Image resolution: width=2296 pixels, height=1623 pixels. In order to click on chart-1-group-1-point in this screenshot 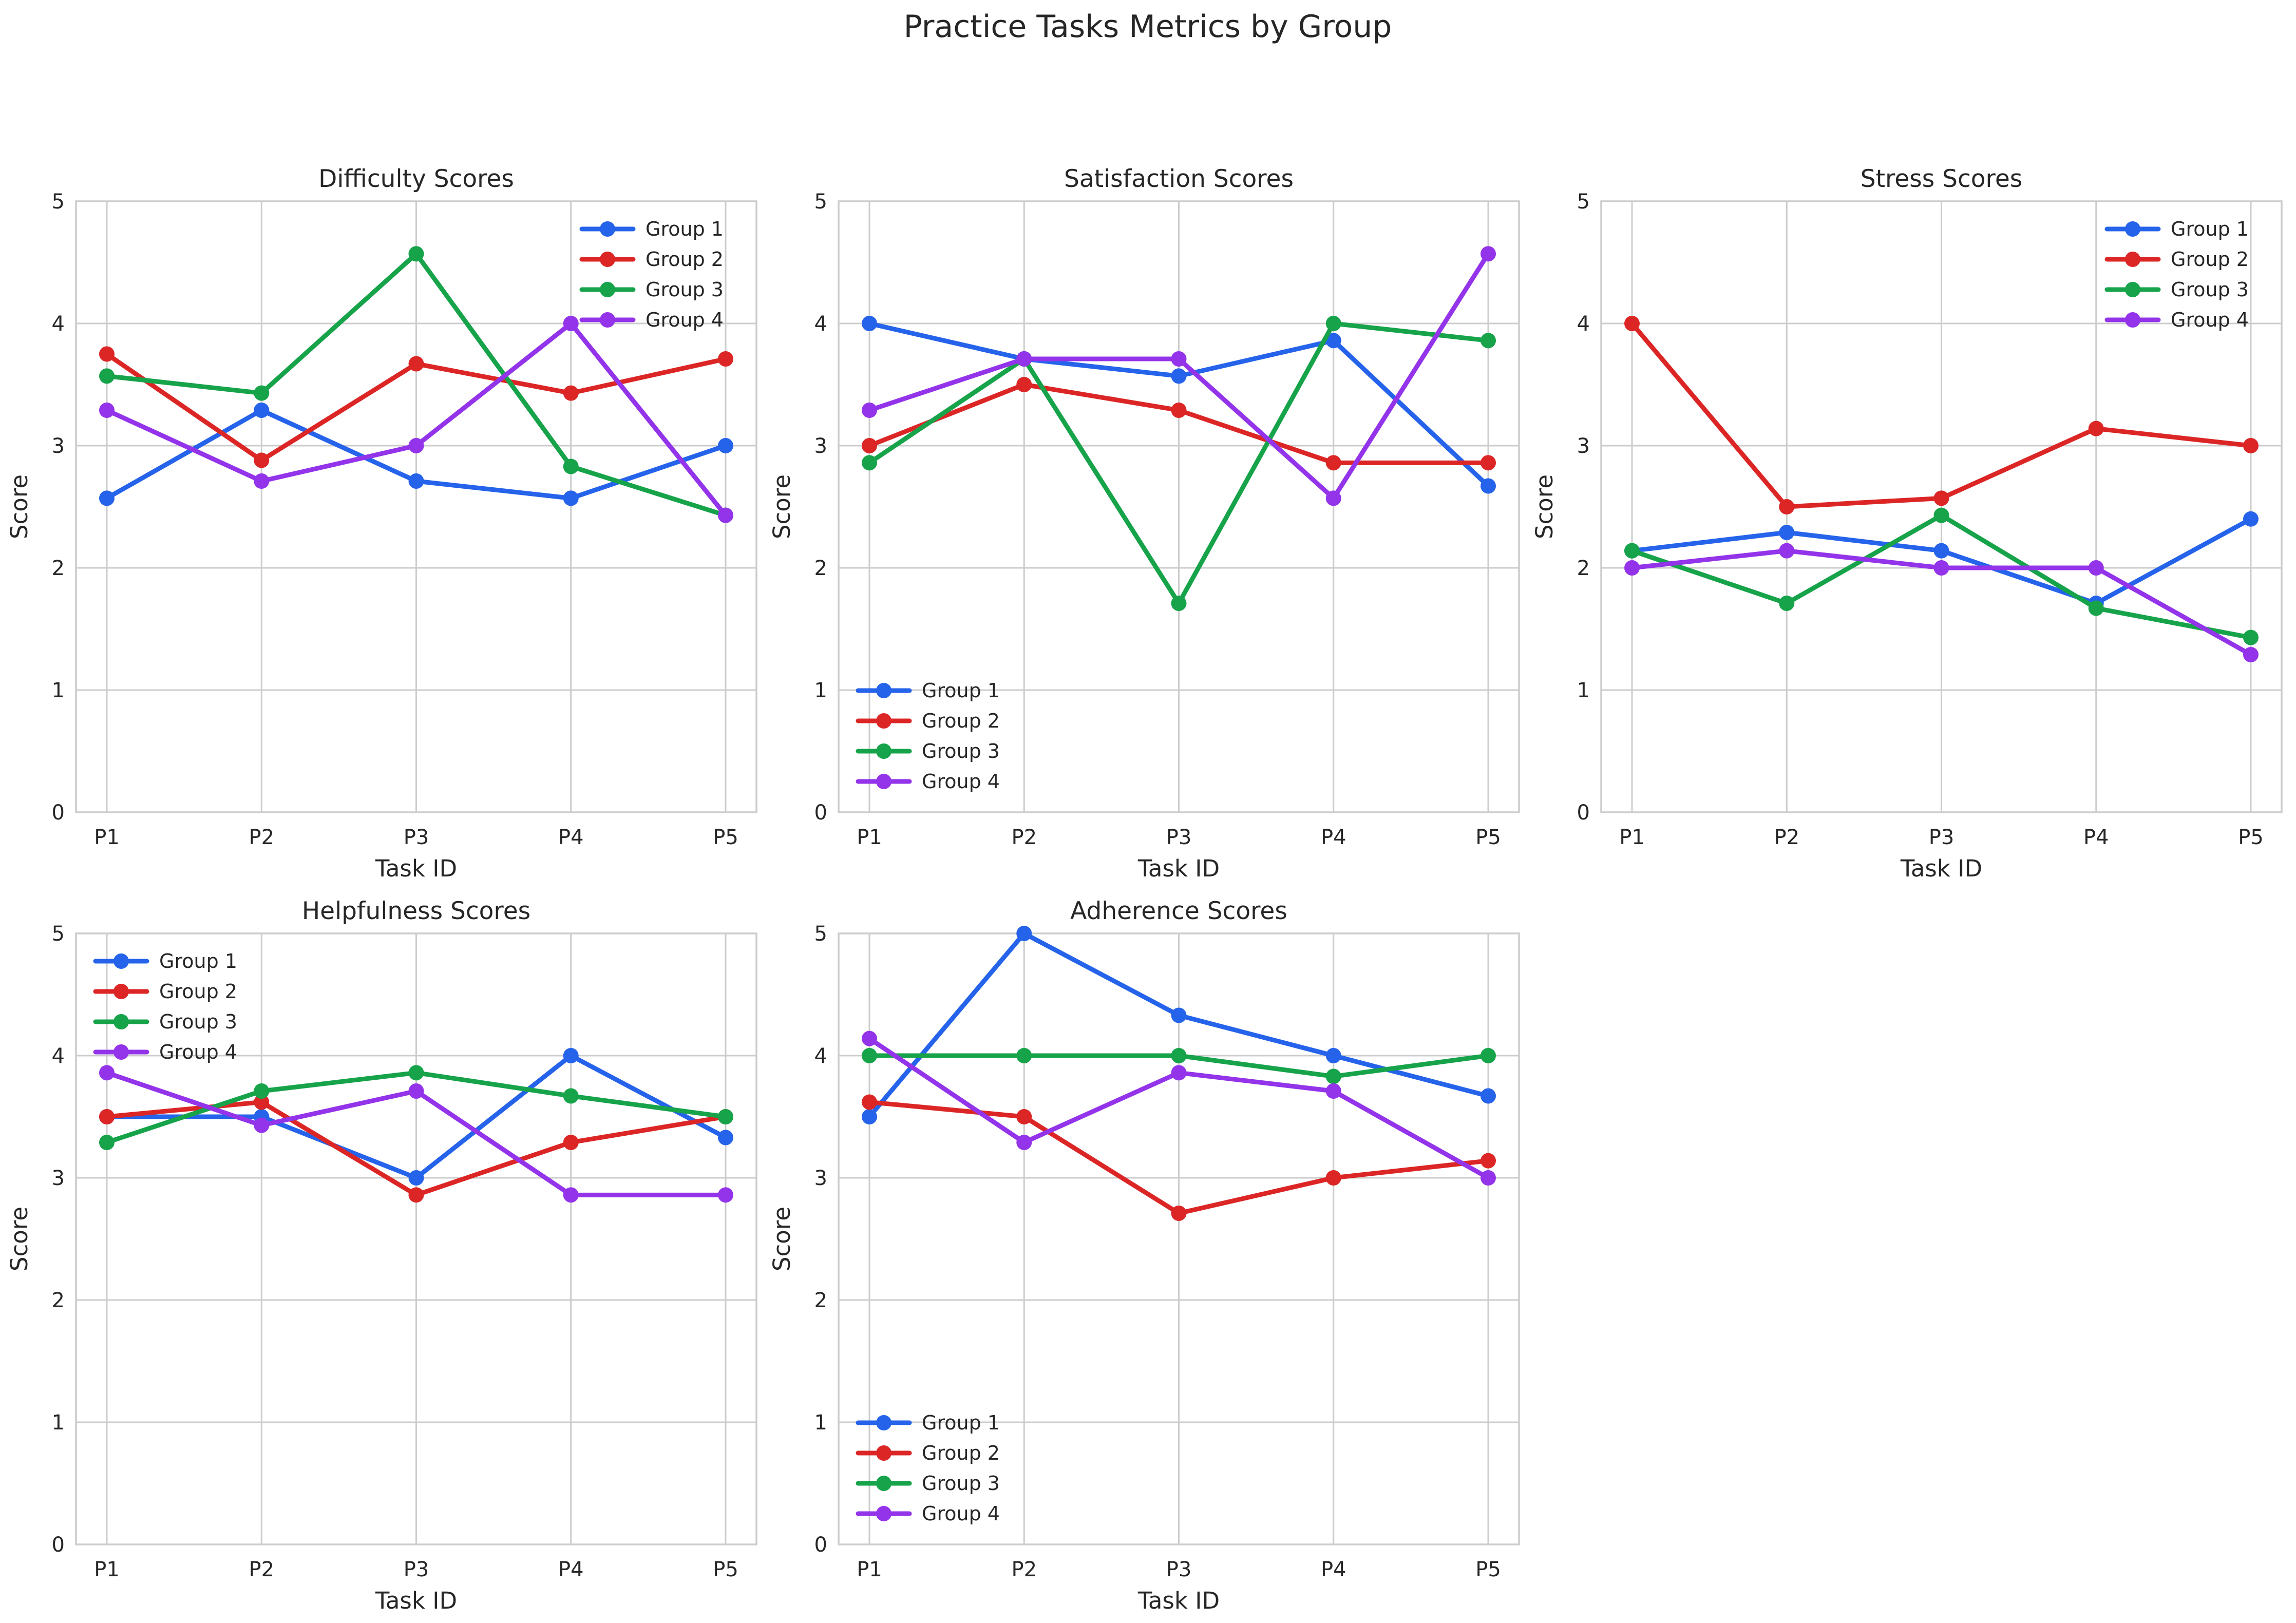, I will do `click(725, 446)`.